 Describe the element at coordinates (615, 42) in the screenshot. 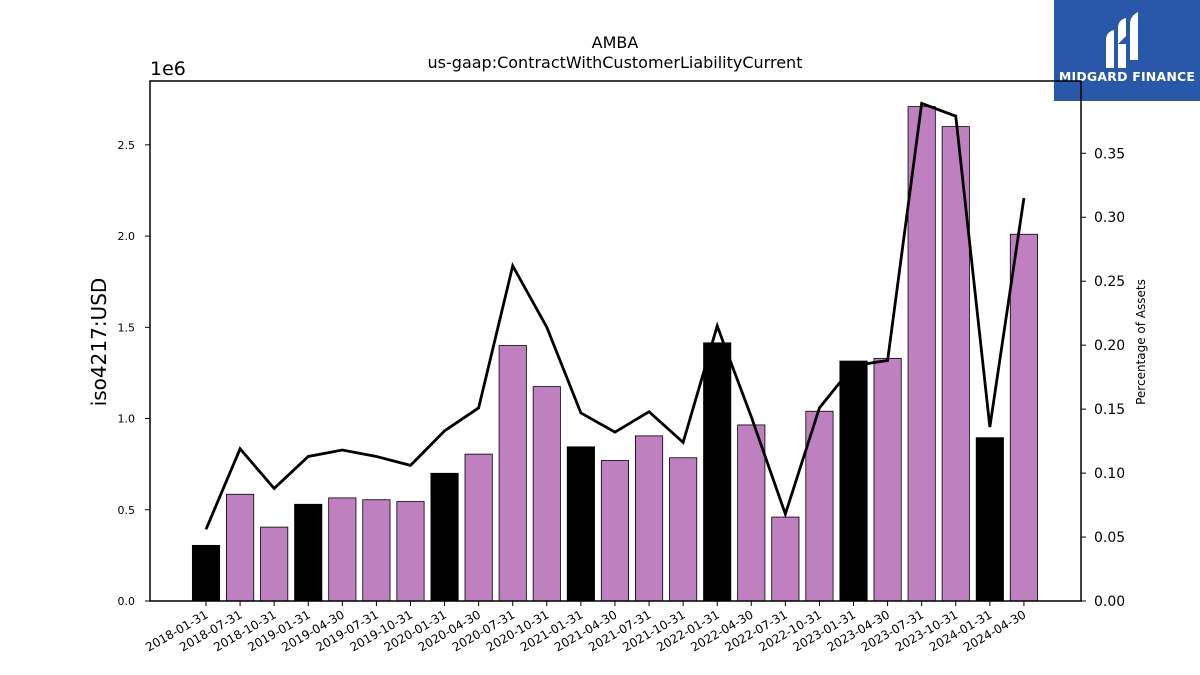

I see `chart-title: AMBA` at that location.